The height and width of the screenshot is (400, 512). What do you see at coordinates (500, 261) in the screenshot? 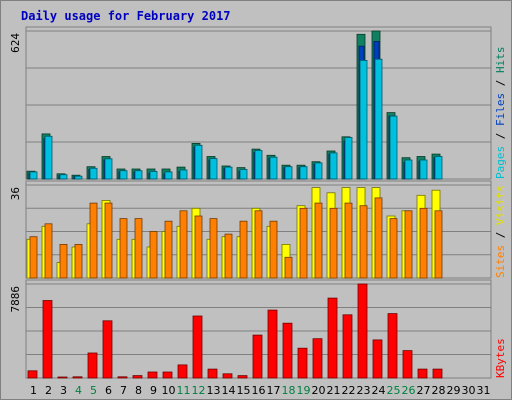
I see `side-label-sites: Sites` at bounding box center [500, 261].